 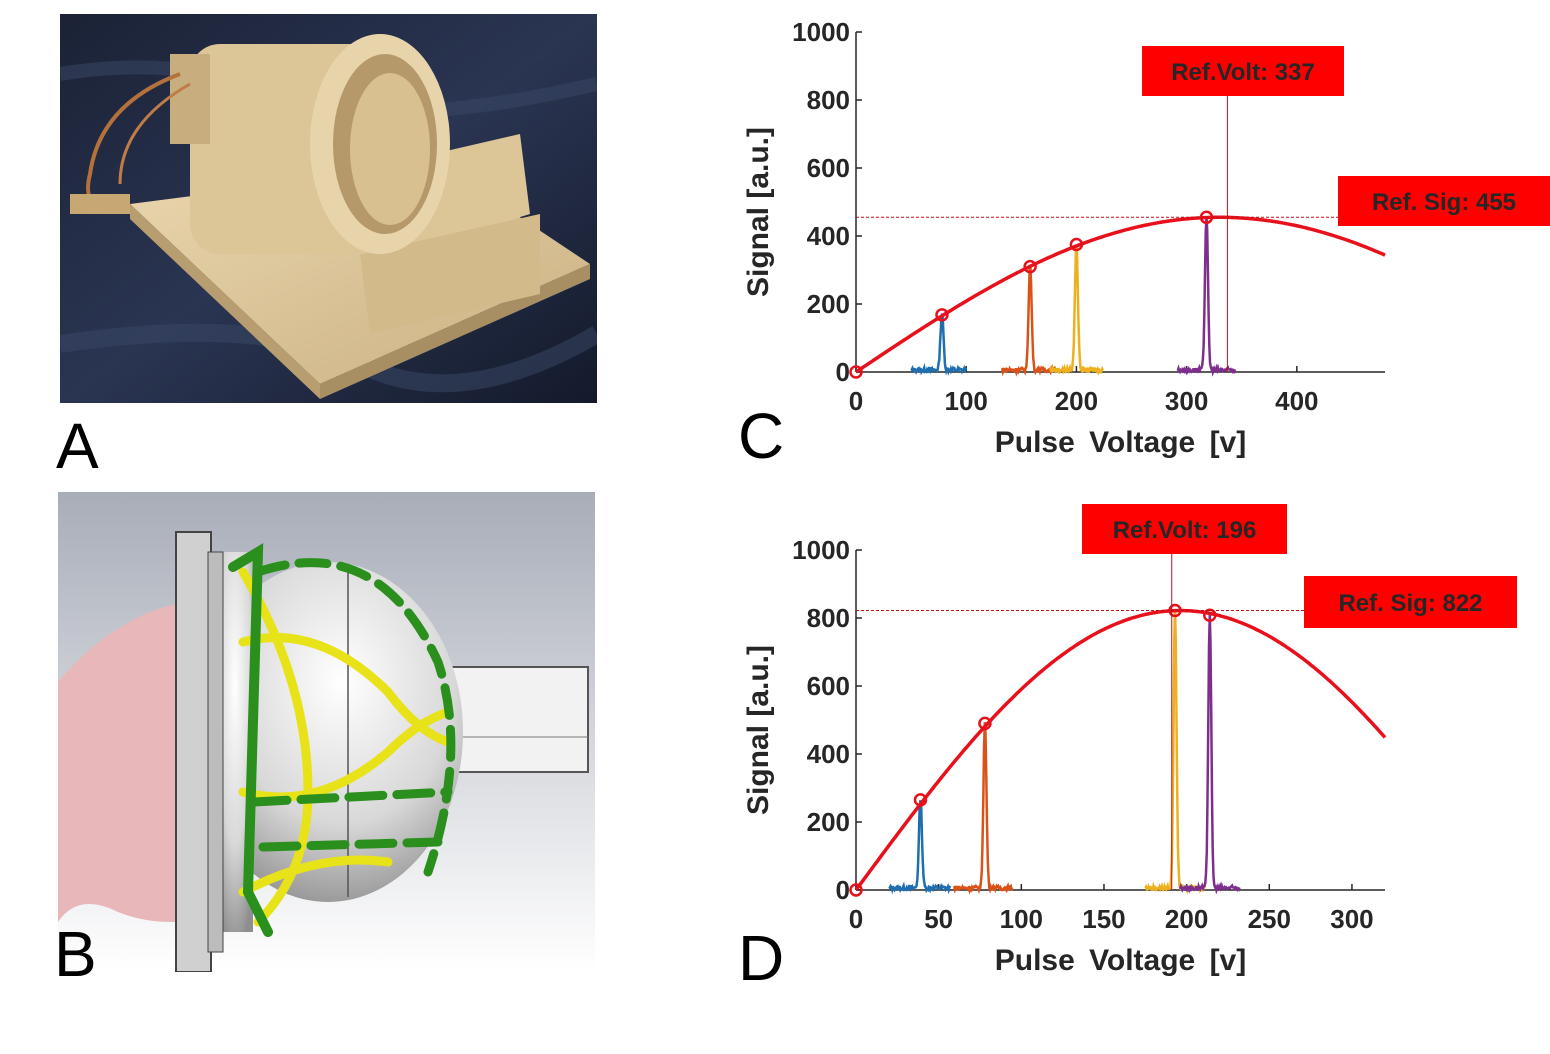 What do you see at coordinates (1269, 919) in the screenshot?
I see `x-tick-label: 250` at bounding box center [1269, 919].